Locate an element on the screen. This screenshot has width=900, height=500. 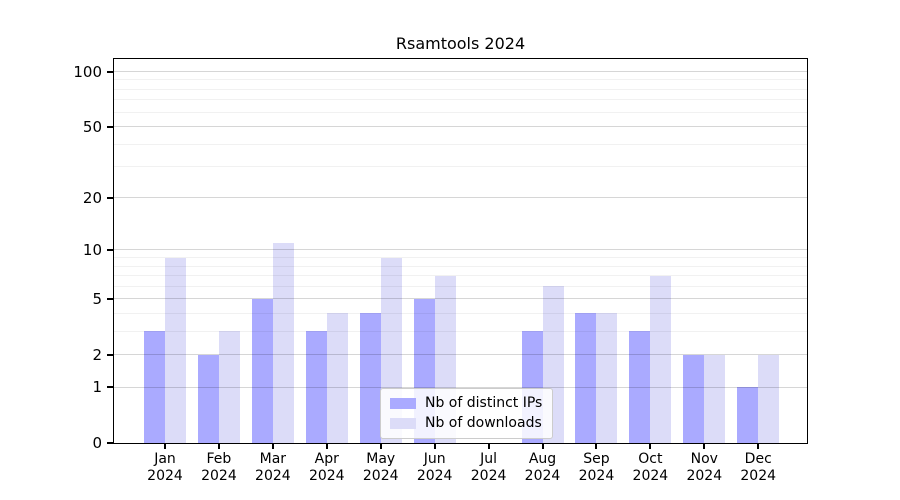
x-tick-nov is located at coordinates (704, 446).